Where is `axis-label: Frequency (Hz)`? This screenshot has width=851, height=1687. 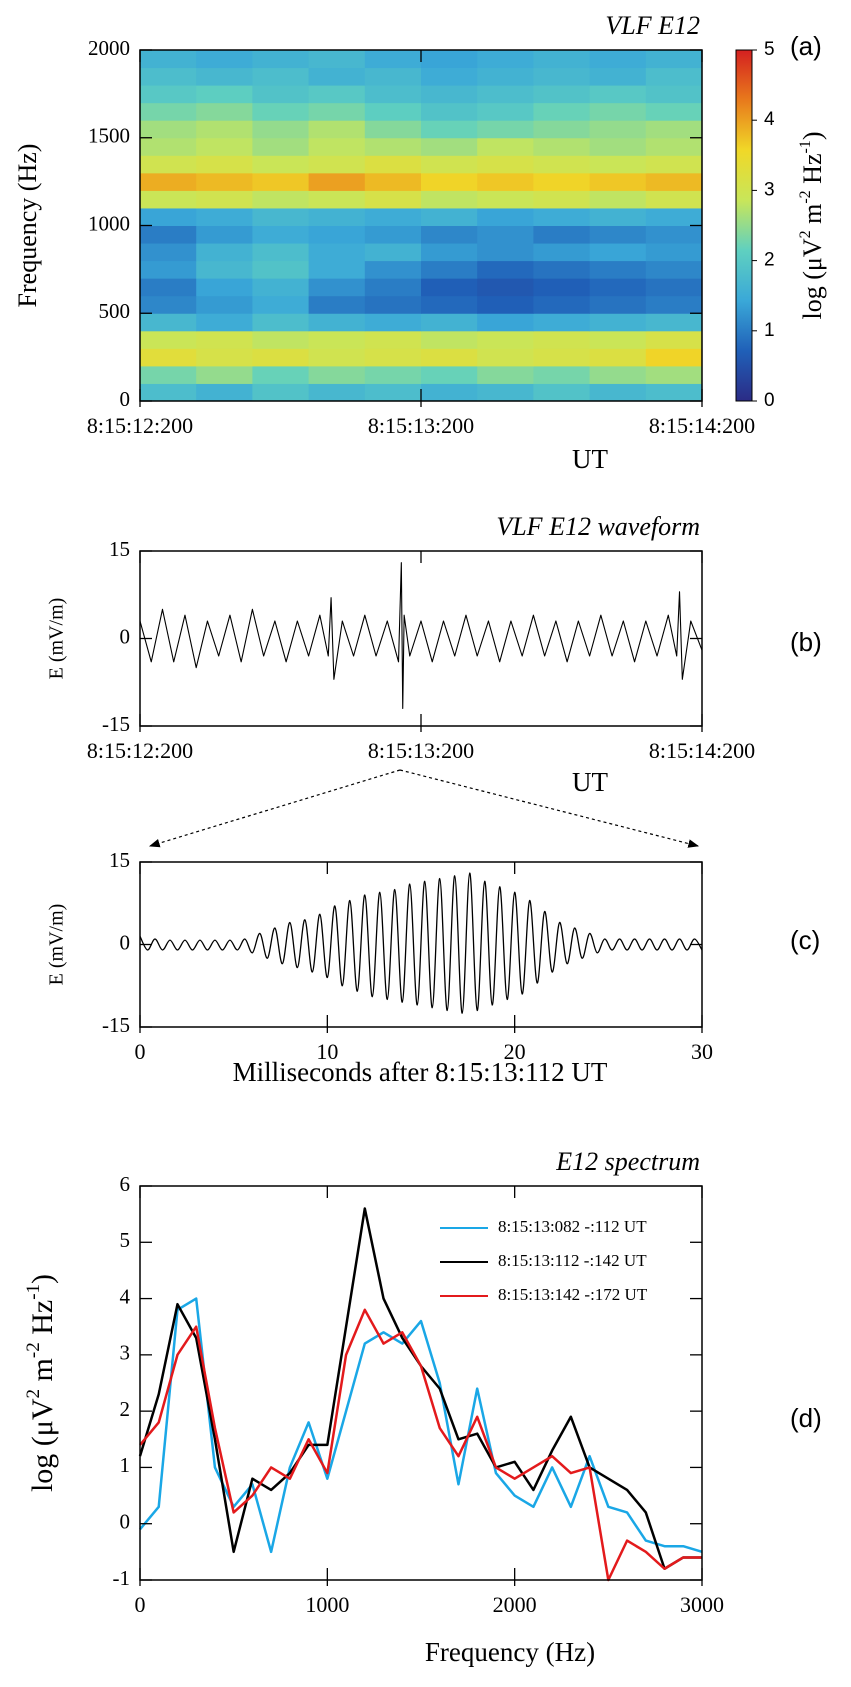
axis-label: Frequency (Hz) is located at coordinates (27, 226).